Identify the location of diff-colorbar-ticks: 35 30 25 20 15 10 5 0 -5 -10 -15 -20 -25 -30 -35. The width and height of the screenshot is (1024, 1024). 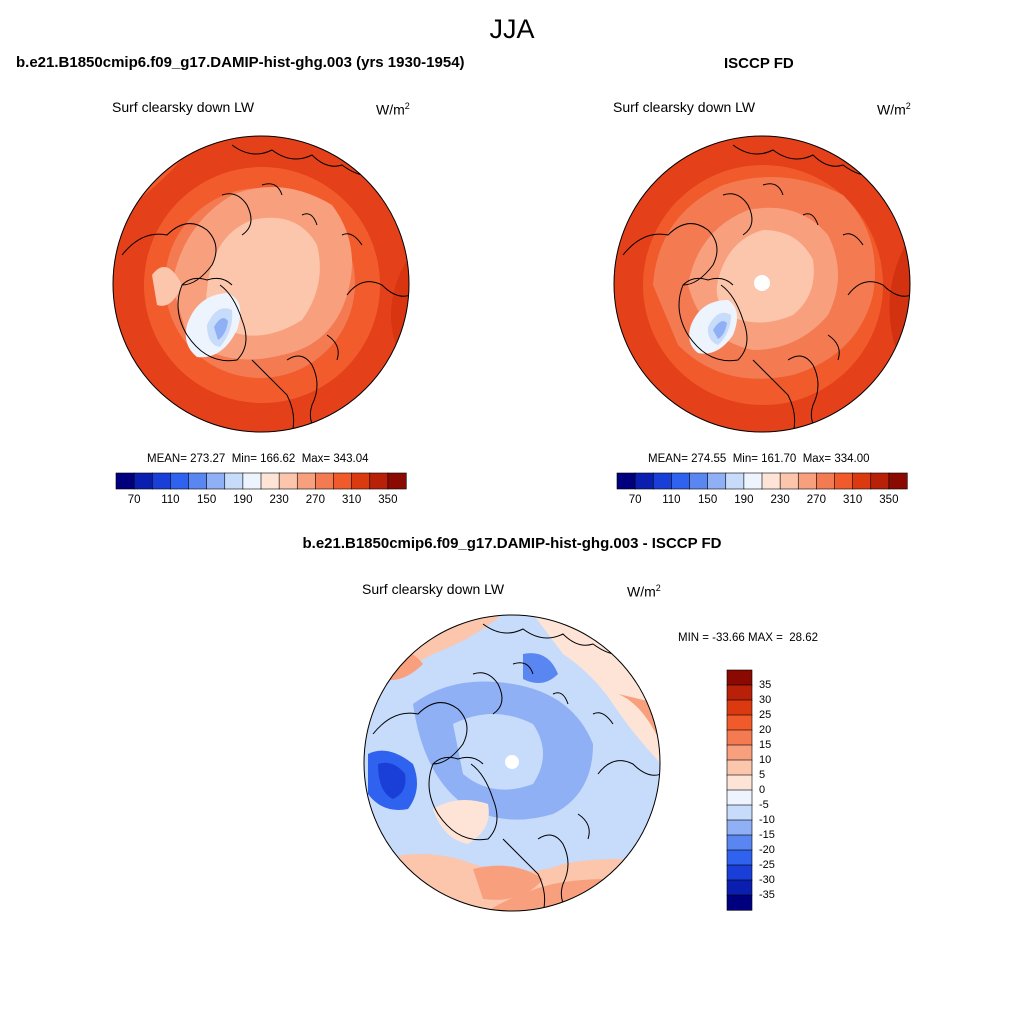
(767, 790).